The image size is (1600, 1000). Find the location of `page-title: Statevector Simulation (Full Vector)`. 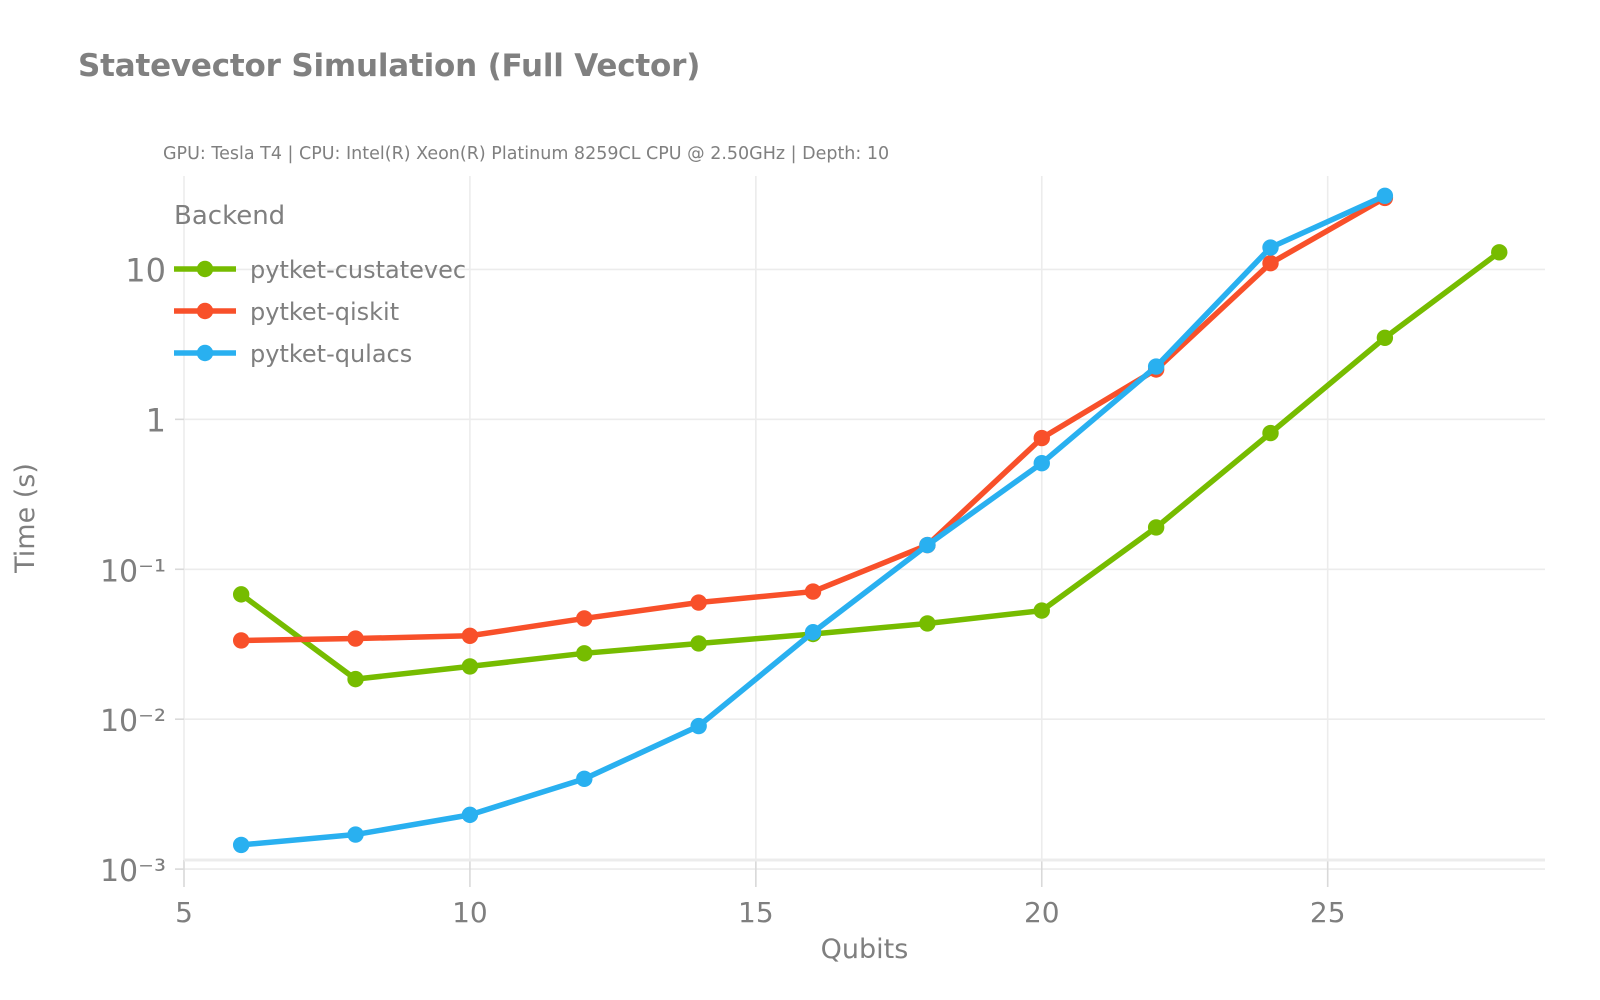

page-title: Statevector Simulation (Full Vector) is located at coordinates (389, 66).